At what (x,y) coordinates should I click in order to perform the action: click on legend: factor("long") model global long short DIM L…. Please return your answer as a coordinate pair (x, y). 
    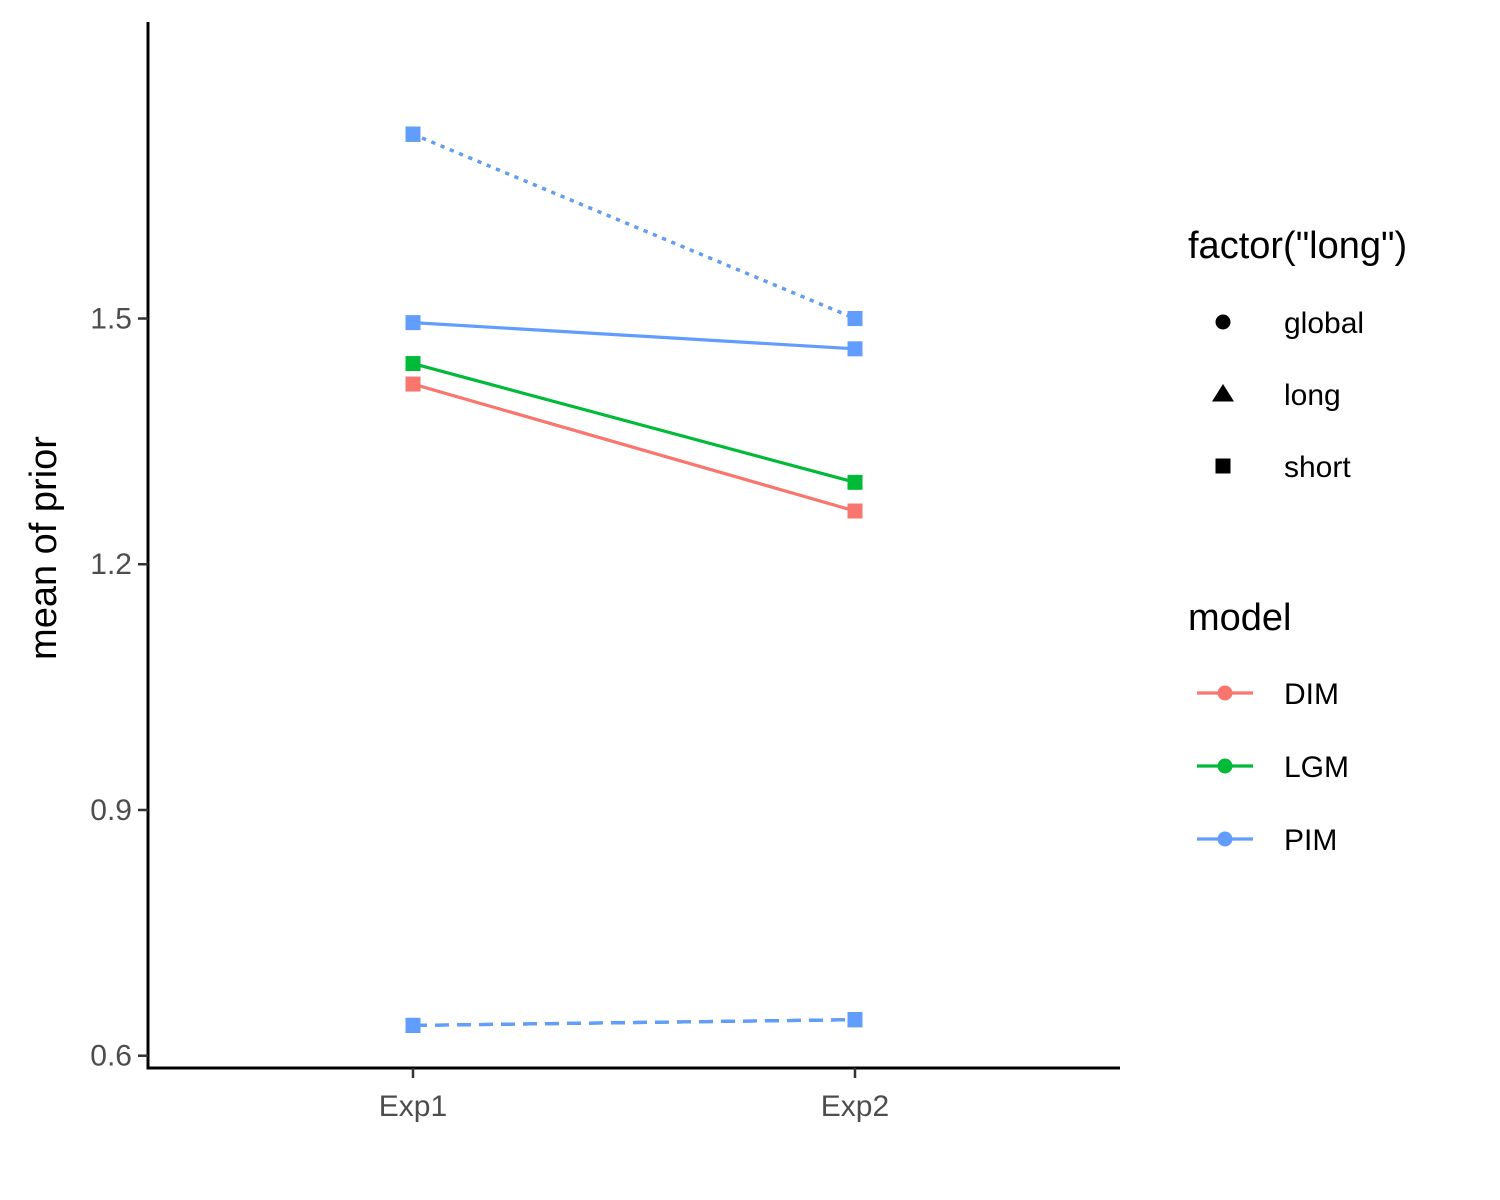
    Looking at the image, I should click on (1297, 541).